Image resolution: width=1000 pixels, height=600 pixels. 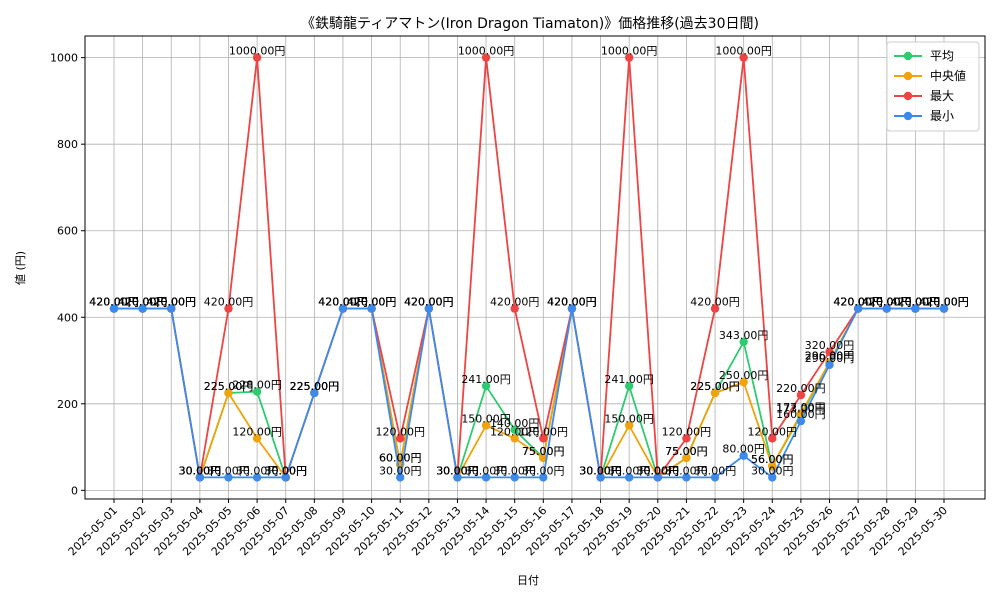 What do you see at coordinates (942, 116) in the screenshot?
I see `legend-label: 最小` at bounding box center [942, 116].